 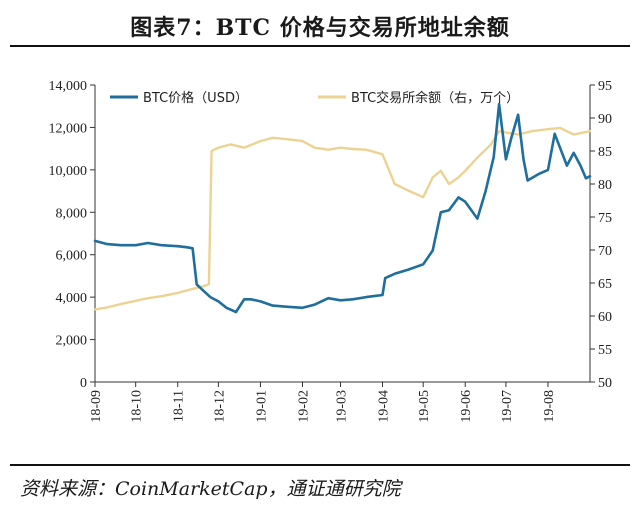 What do you see at coordinates (605, 350) in the screenshot?
I see `y-right-tick-label: 55` at bounding box center [605, 350].